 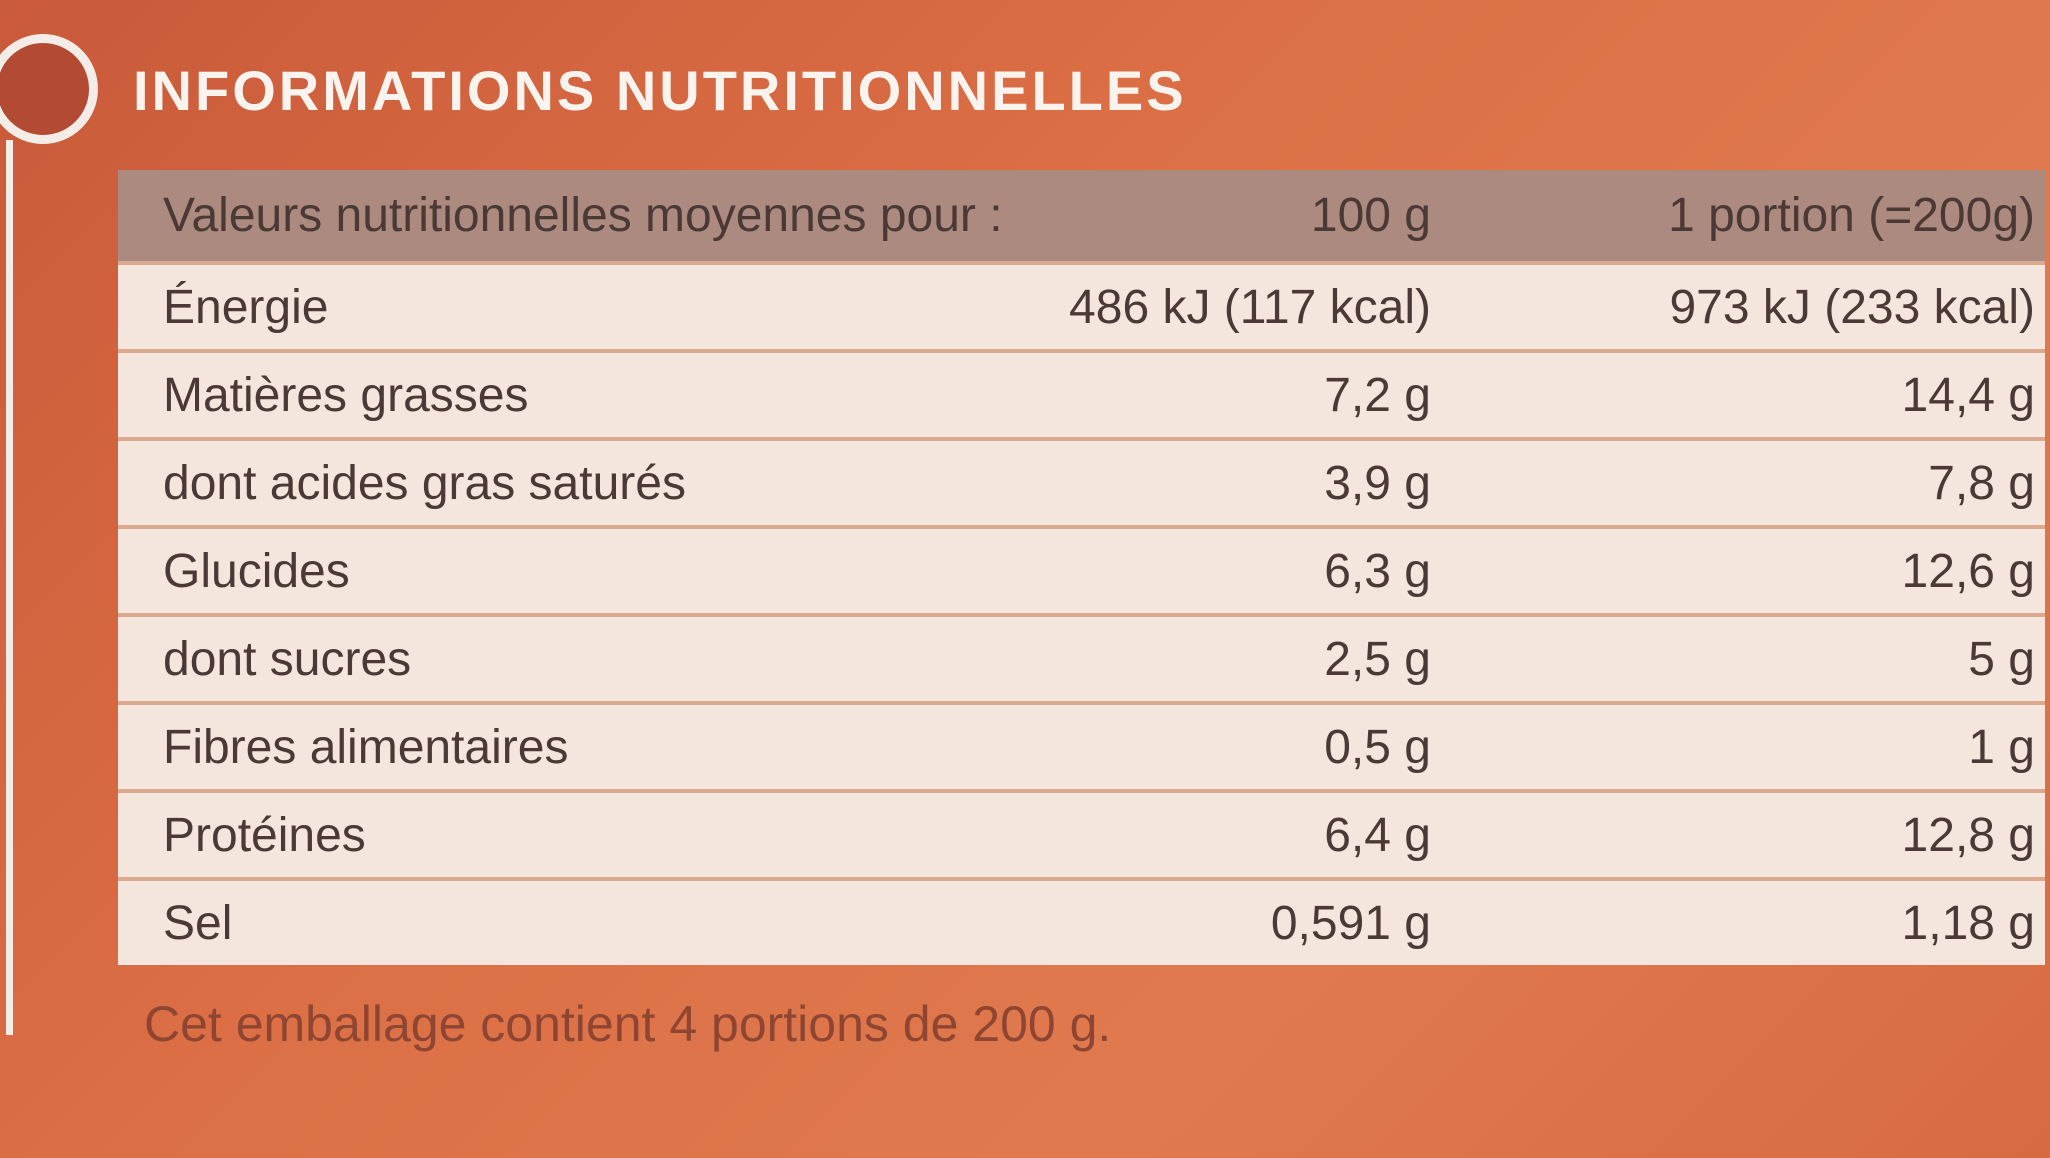 I want to click on table-row: Matières grasses 7,2 g 14,4 g, so click(x=1081, y=393).